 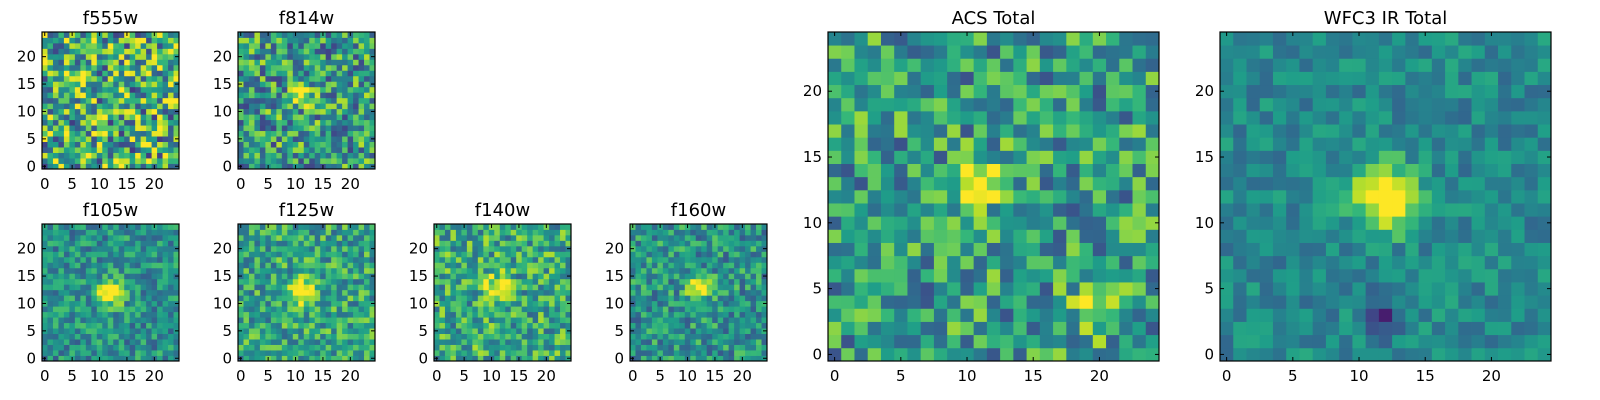 What do you see at coordinates (241, 376) in the screenshot?
I see `x-tick-label: 0` at bounding box center [241, 376].